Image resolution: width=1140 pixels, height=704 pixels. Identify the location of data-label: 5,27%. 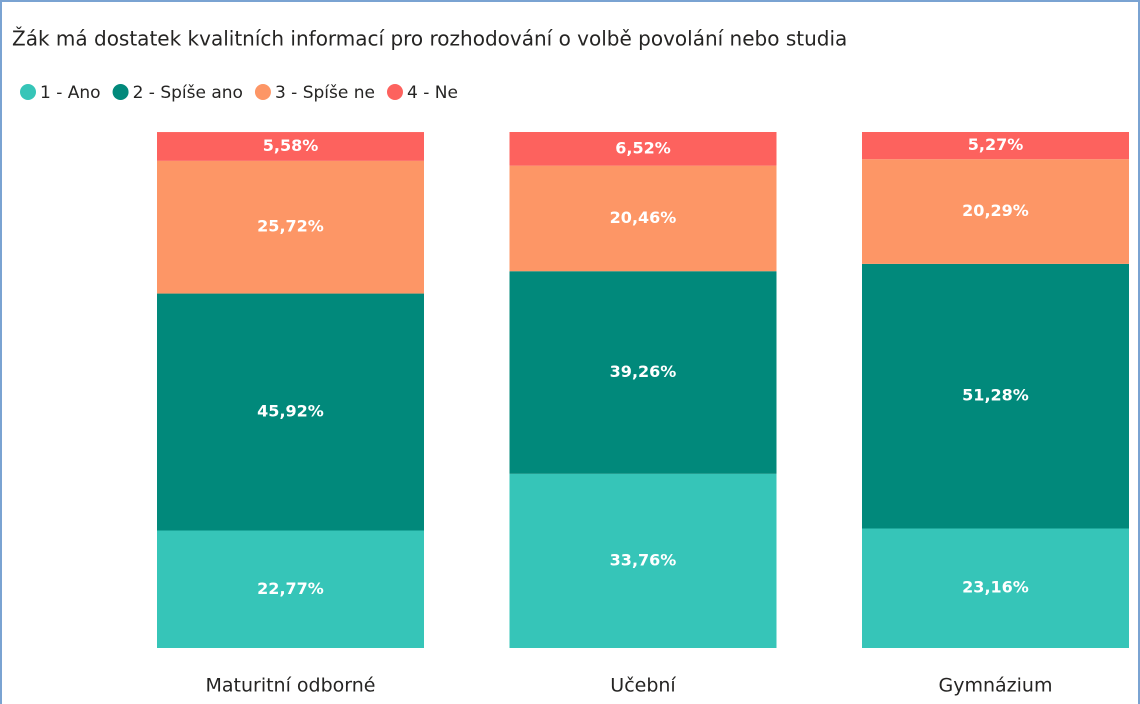
(996, 144).